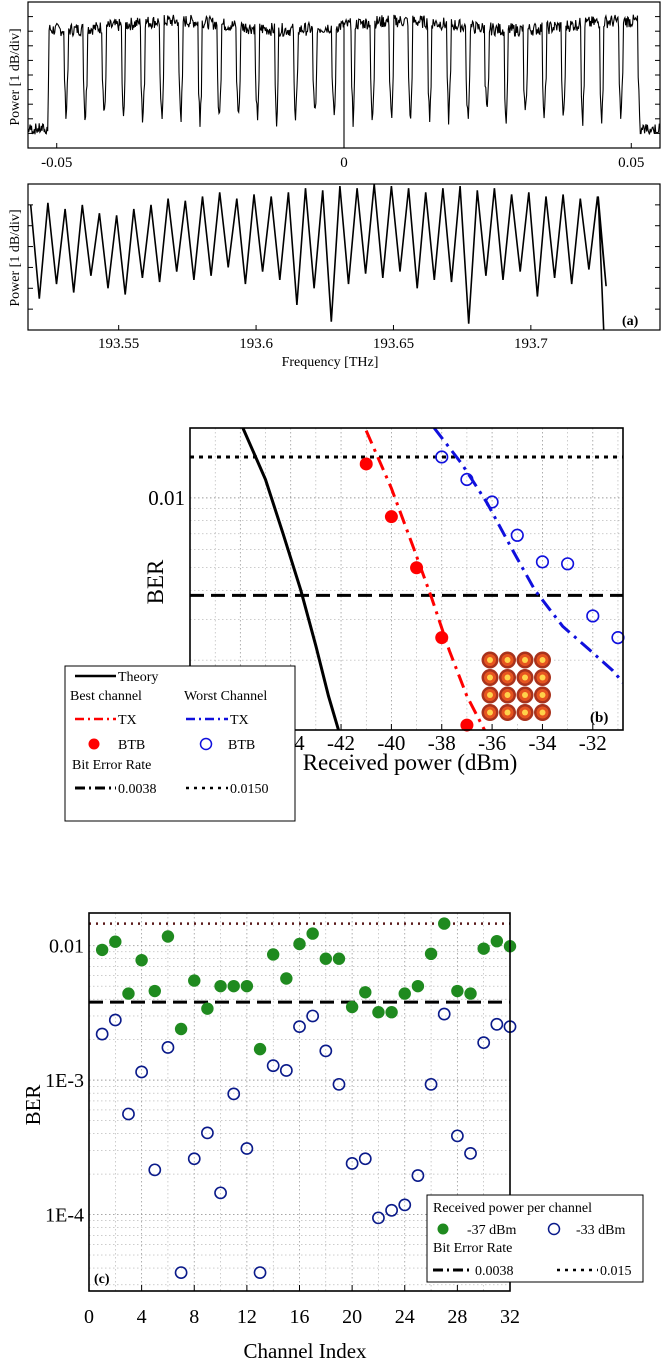 This screenshot has width=669, height=1365. What do you see at coordinates (616, 1271) in the screenshot?
I see `legend-c-ber2-label: 0.015` at bounding box center [616, 1271].